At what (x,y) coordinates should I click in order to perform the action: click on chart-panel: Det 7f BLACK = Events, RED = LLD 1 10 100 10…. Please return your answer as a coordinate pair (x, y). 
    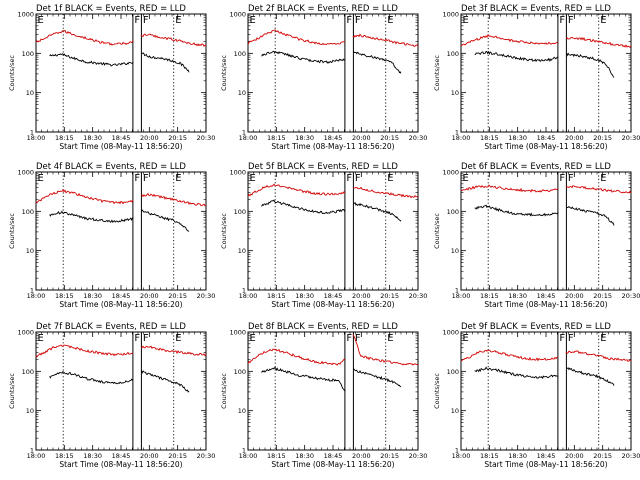
    Looking at the image, I should click on (111, 395).